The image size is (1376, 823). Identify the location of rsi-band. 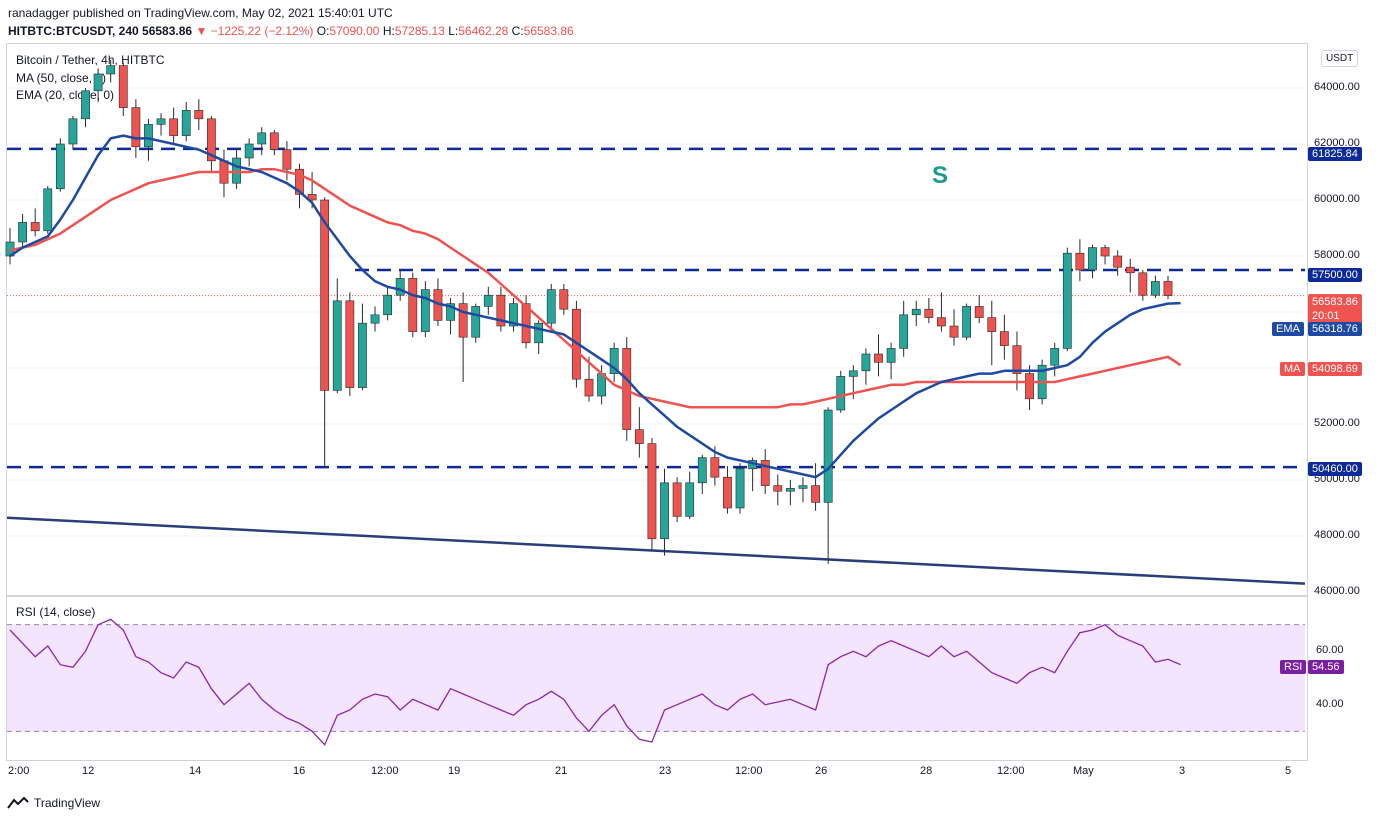
(656, 678).